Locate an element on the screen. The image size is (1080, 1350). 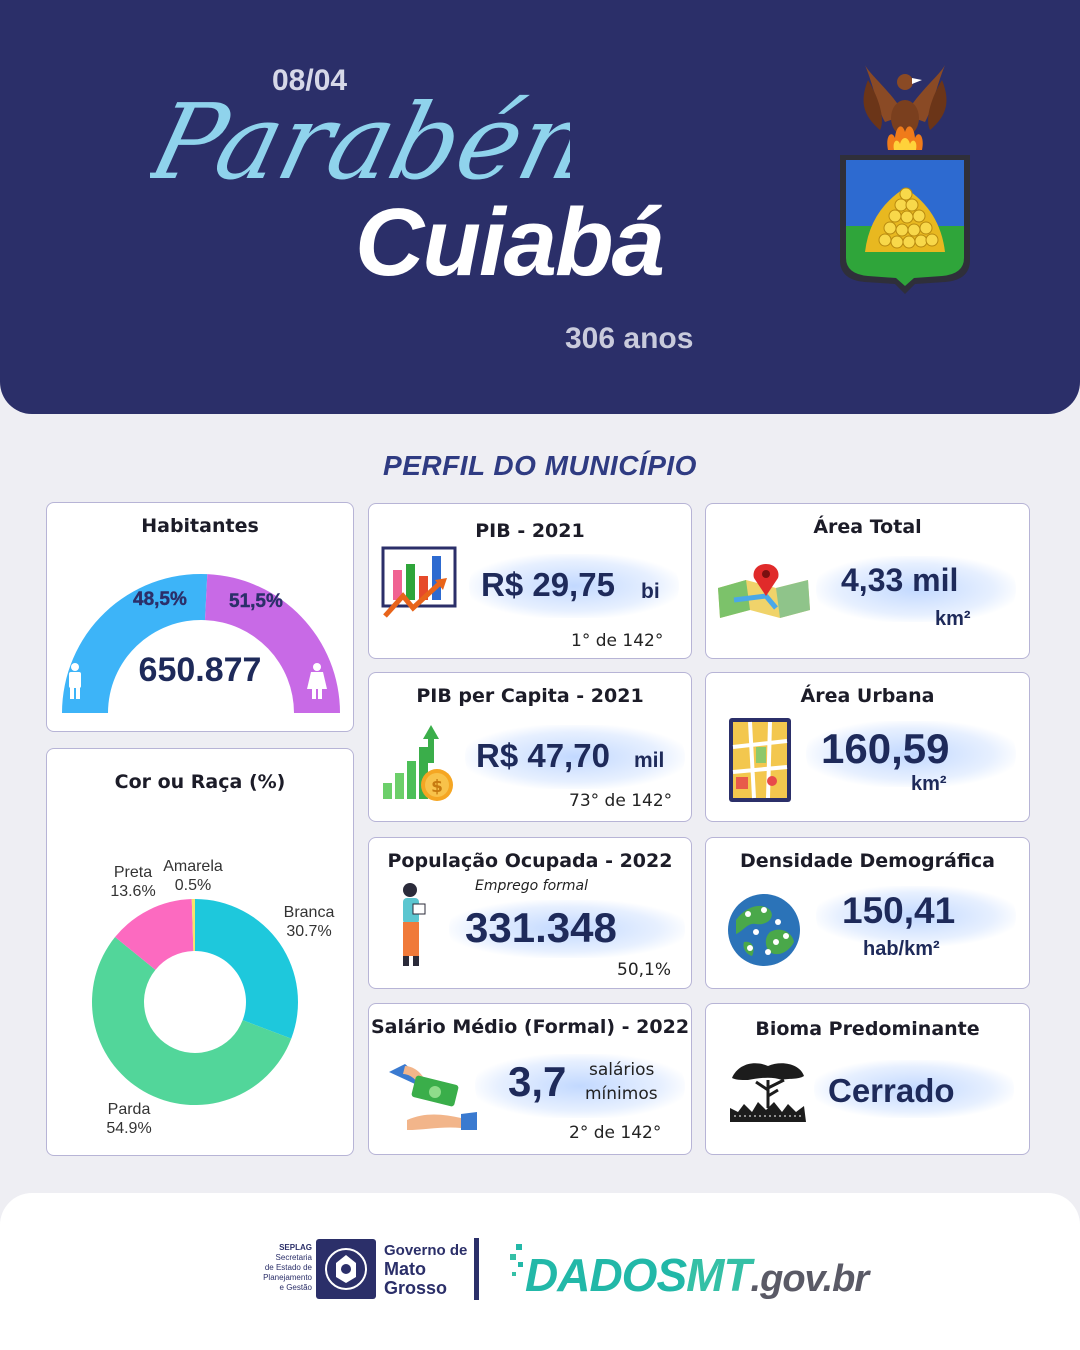
female-icon is located at coordinates (317, 681).